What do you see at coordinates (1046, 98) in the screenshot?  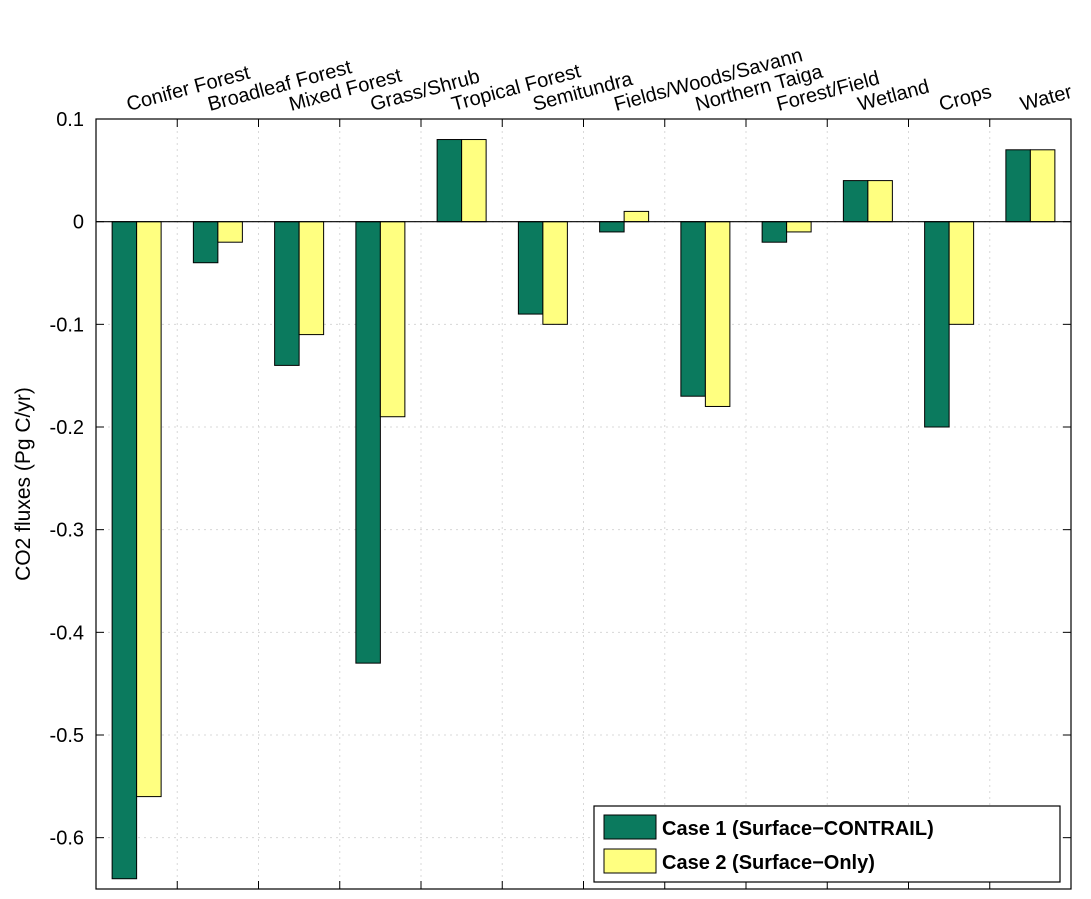 I see `category-label: Water` at bounding box center [1046, 98].